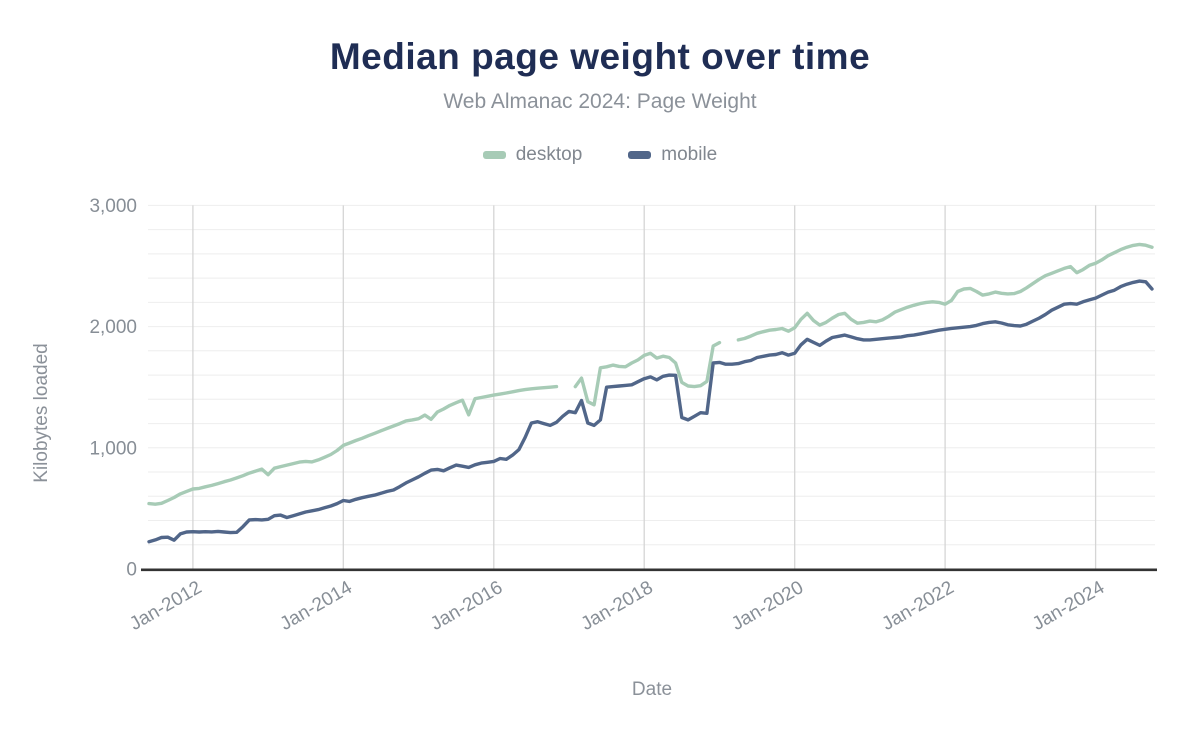 The height and width of the screenshot is (742, 1200). I want to click on y-tick-label: 2,000, so click(113, 327).